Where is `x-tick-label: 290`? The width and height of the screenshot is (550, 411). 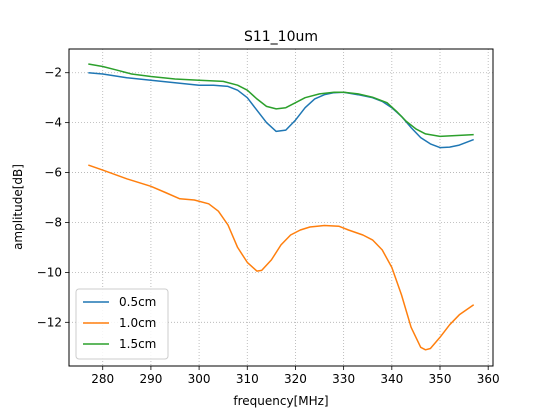 x-tick-label: 290 is located at coordinates (150, 379).